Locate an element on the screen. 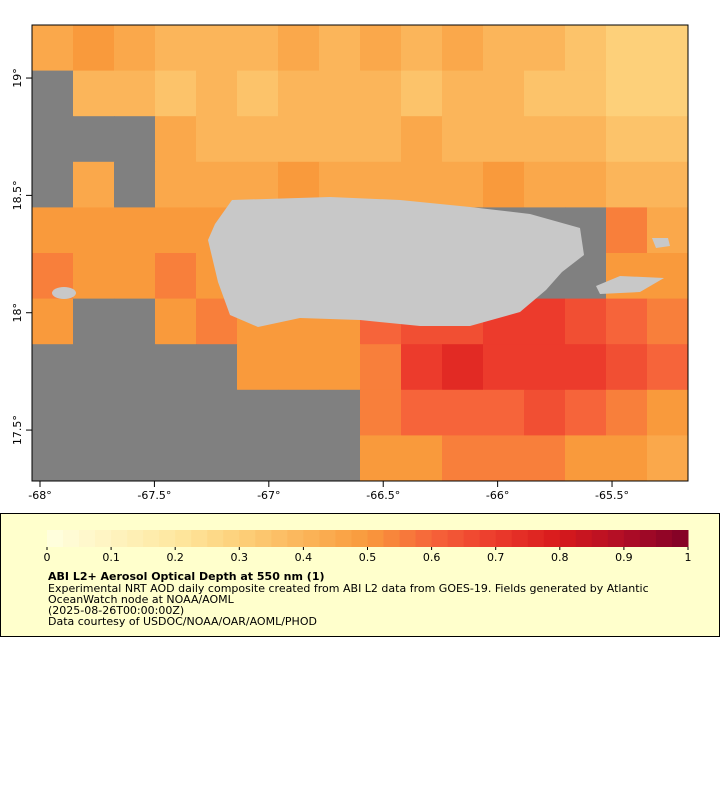 The image size is (720, 800). x-tick-label: -67° is located at coordinates (268, 495).